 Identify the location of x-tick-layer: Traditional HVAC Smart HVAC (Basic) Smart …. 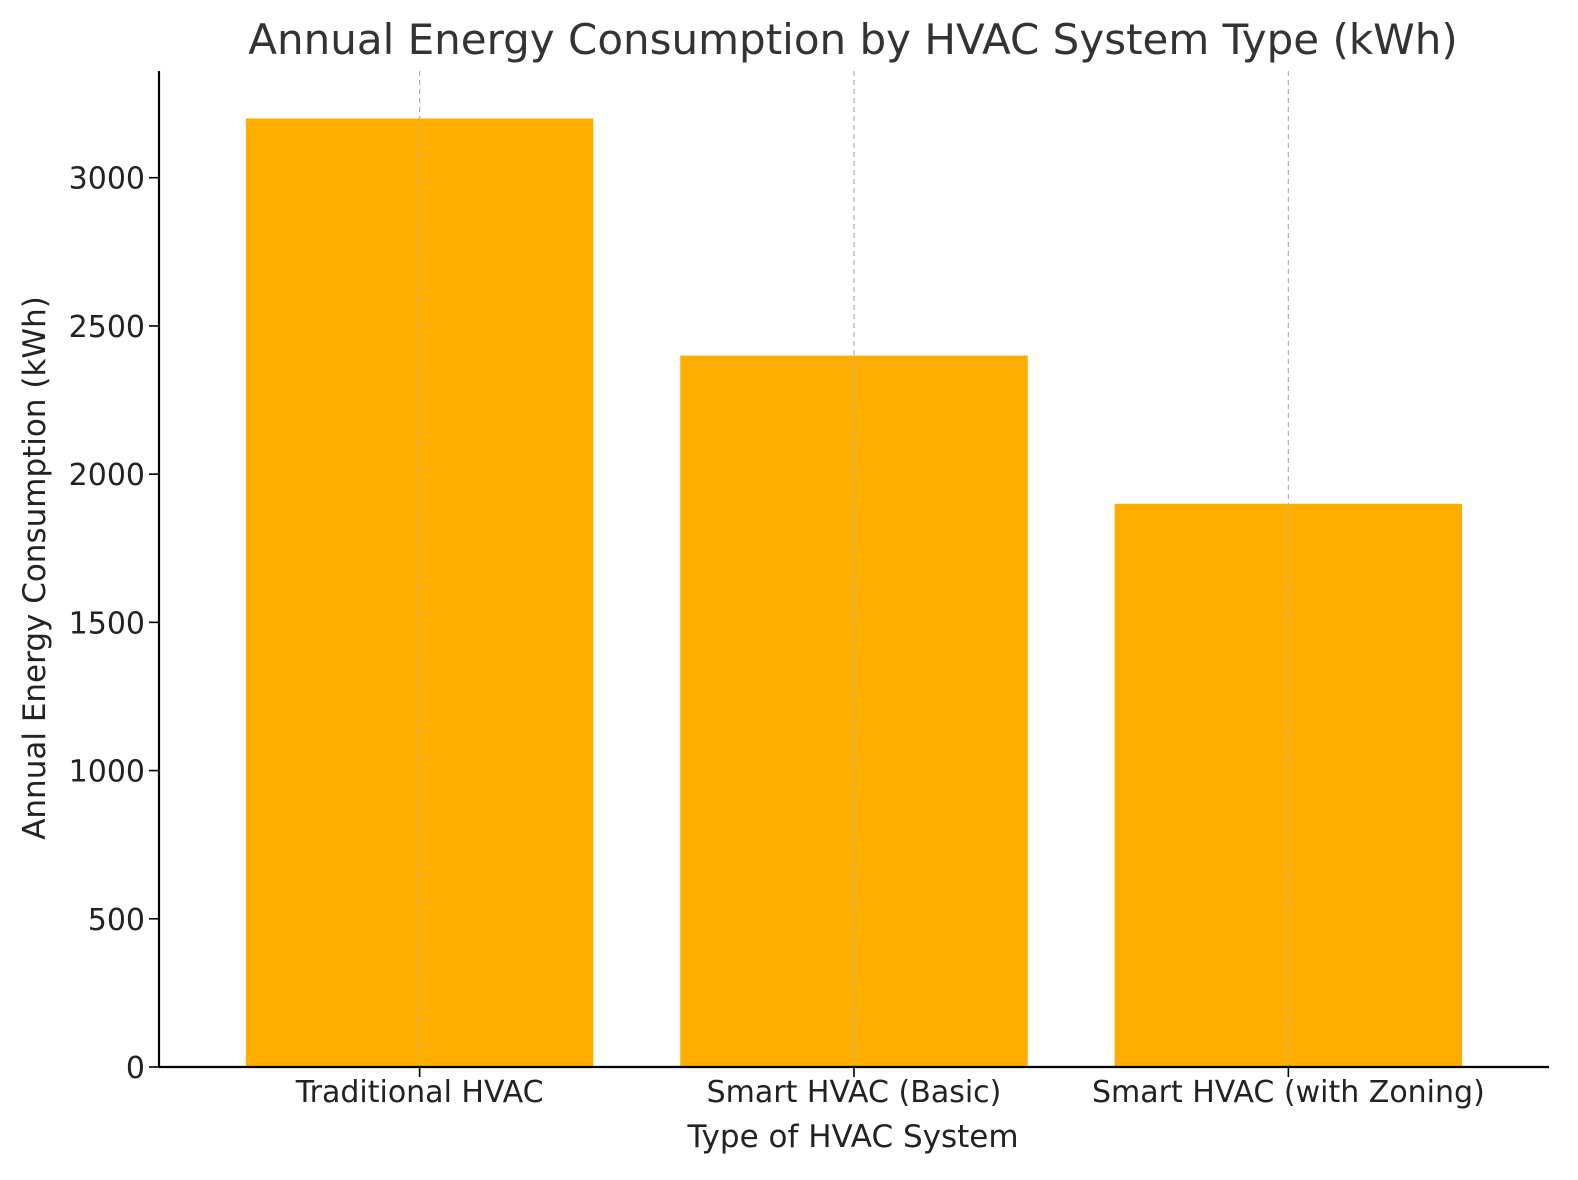
(890, 1088).